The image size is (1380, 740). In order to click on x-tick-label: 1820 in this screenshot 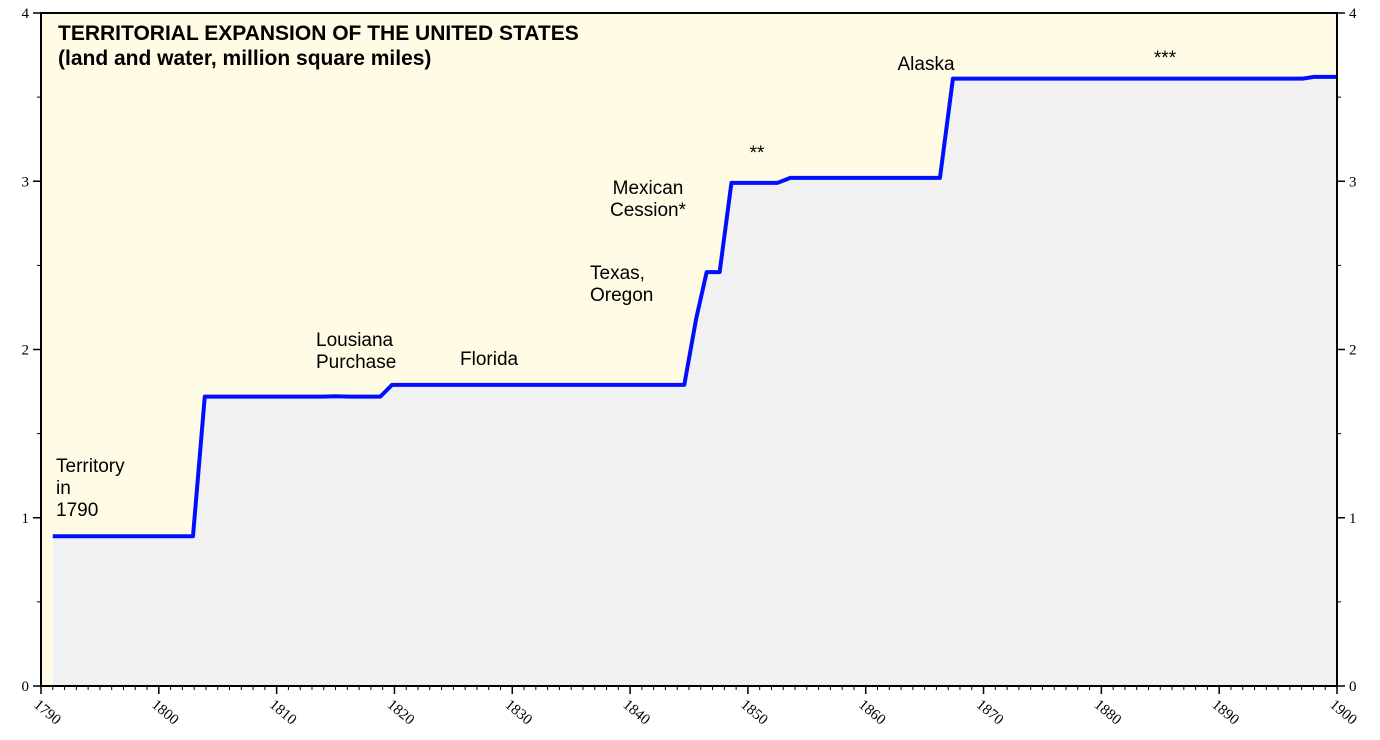, I will do `click(400, 713)`.